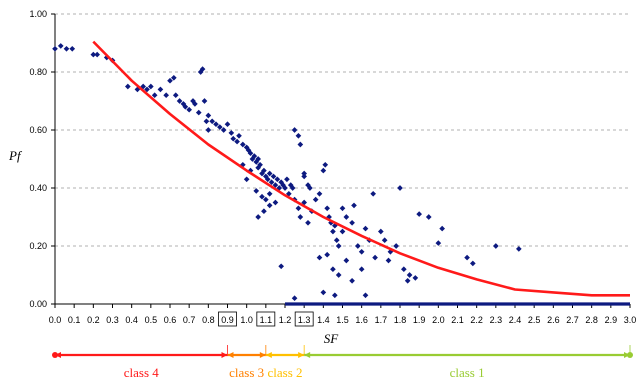  Describe the element at coordinates (38, 246) in the screenshot. I see `y-tick-label: 0.20` at that location.